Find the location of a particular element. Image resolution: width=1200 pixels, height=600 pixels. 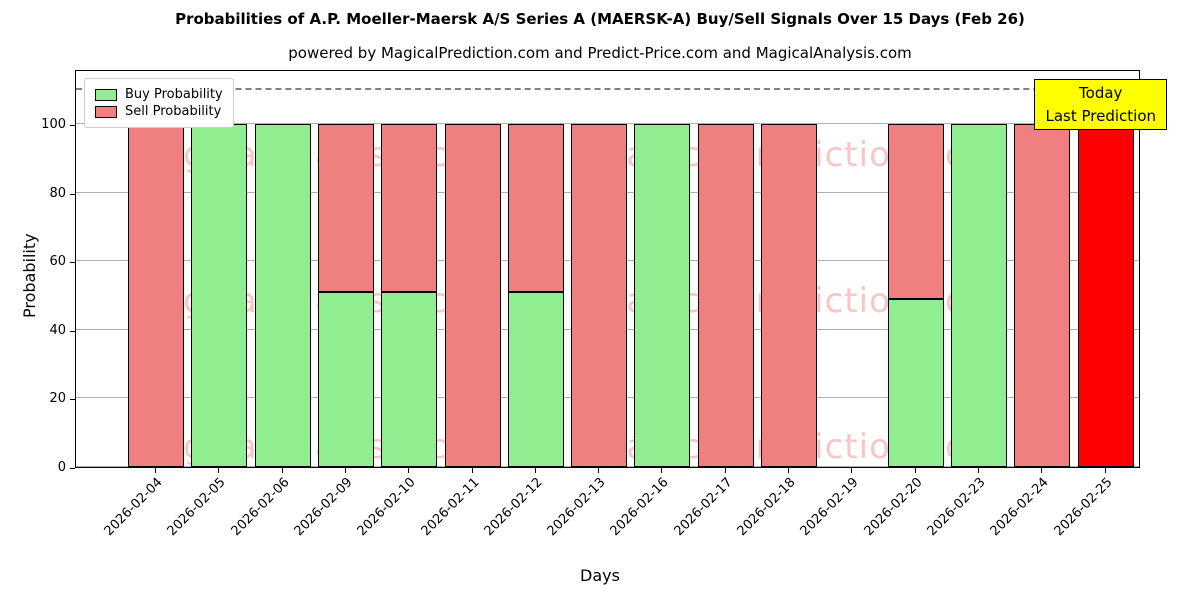

legend-swatch-buy is located at coordinates (106, 94).